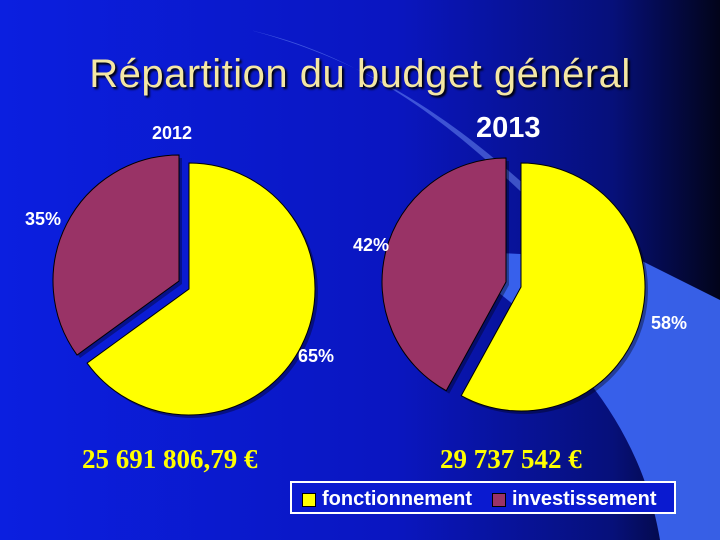 The height and width of the screenshot is (540, 720). What do you see at coordinates (511, 459) in the screenshot?
I see `total-2013: 29 737 542 €` at bounding box center [511, 459].